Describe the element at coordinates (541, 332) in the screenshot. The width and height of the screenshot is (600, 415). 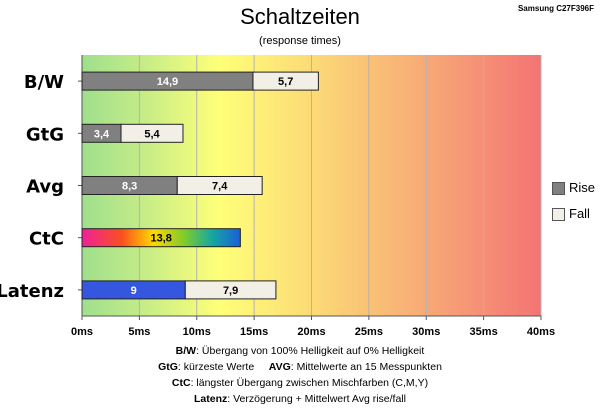
I see `x-tick-label: 40ms` at that location.